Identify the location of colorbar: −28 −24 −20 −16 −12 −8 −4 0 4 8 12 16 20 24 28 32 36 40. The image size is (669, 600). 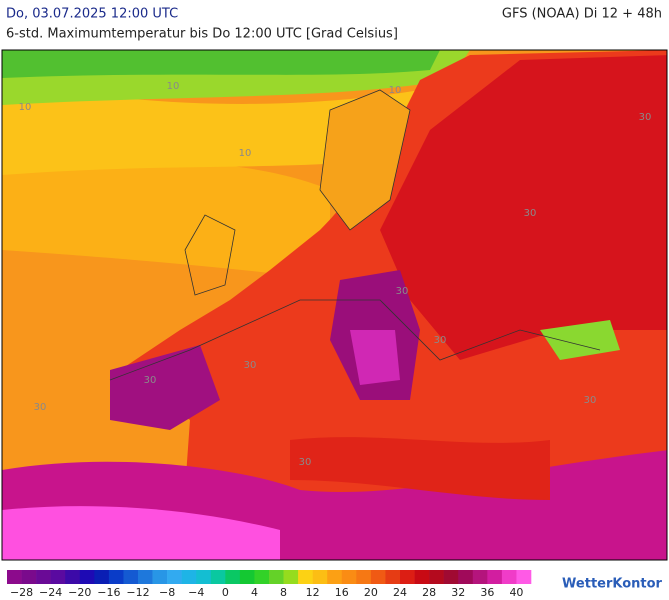
(269, 584).